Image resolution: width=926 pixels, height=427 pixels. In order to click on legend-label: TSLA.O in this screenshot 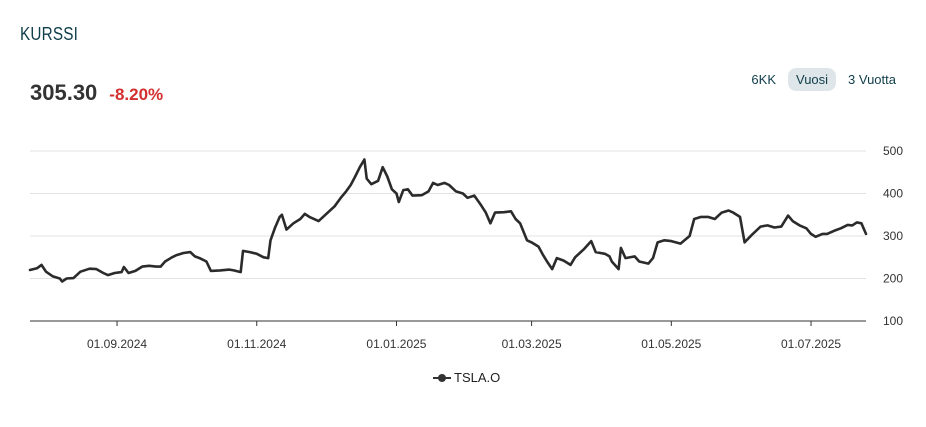, I will do `click(477, 377)`.